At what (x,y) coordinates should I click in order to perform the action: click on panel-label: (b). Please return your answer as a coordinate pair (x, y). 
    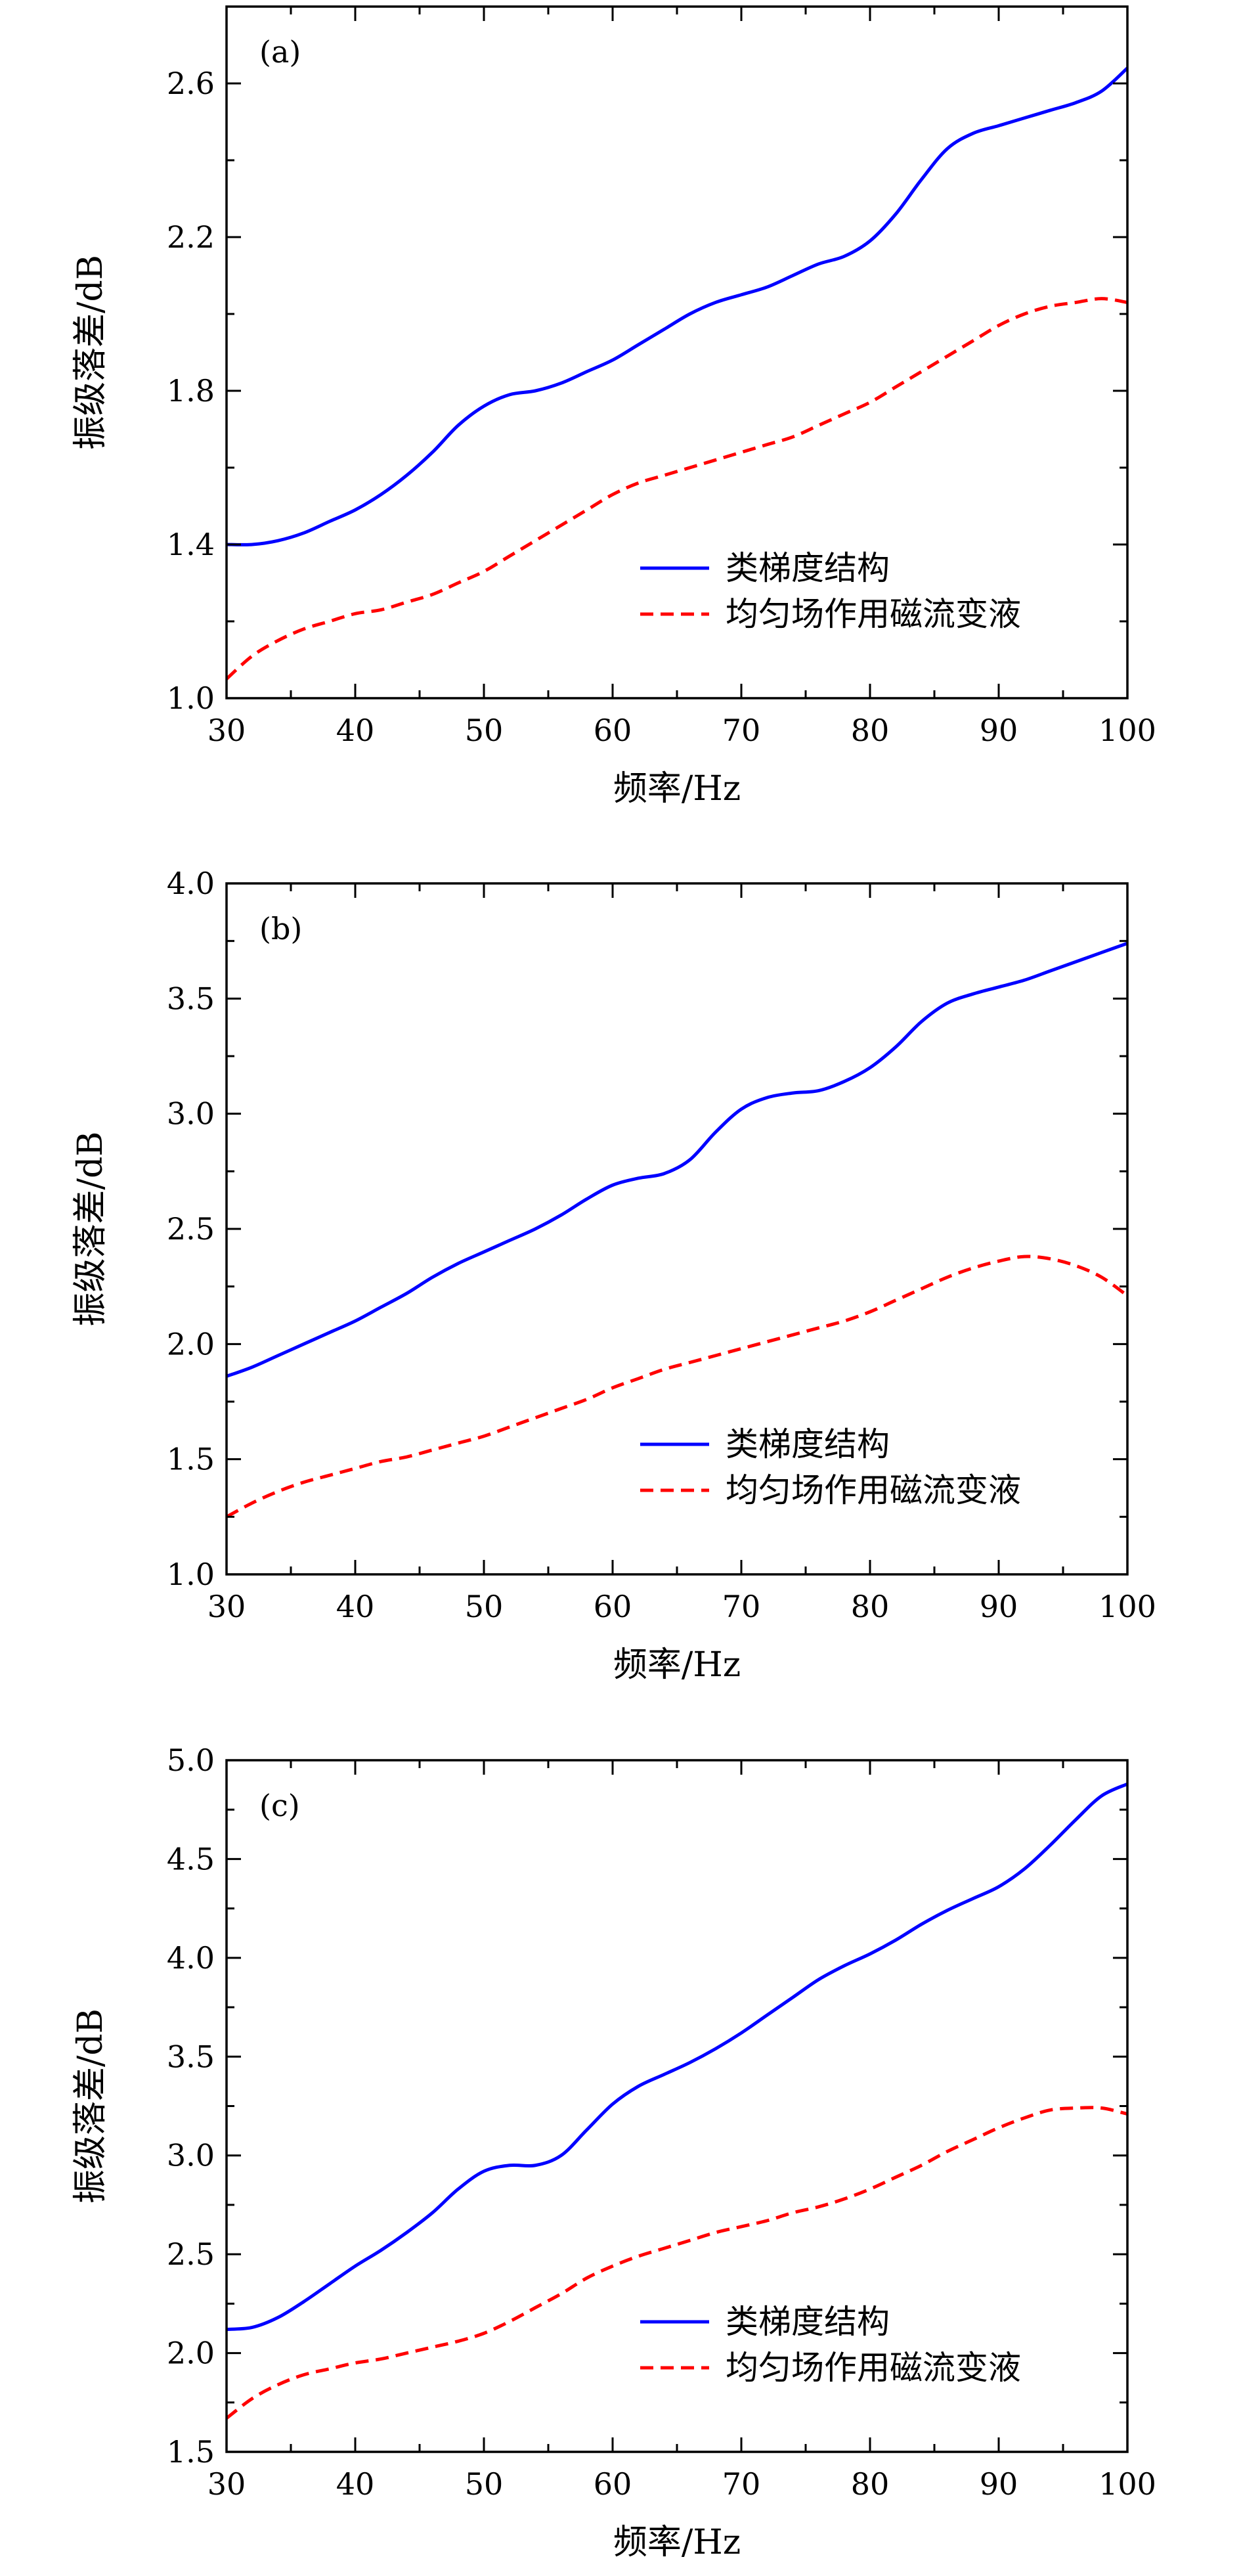
    Looking at the image, I should click on (281, 928).